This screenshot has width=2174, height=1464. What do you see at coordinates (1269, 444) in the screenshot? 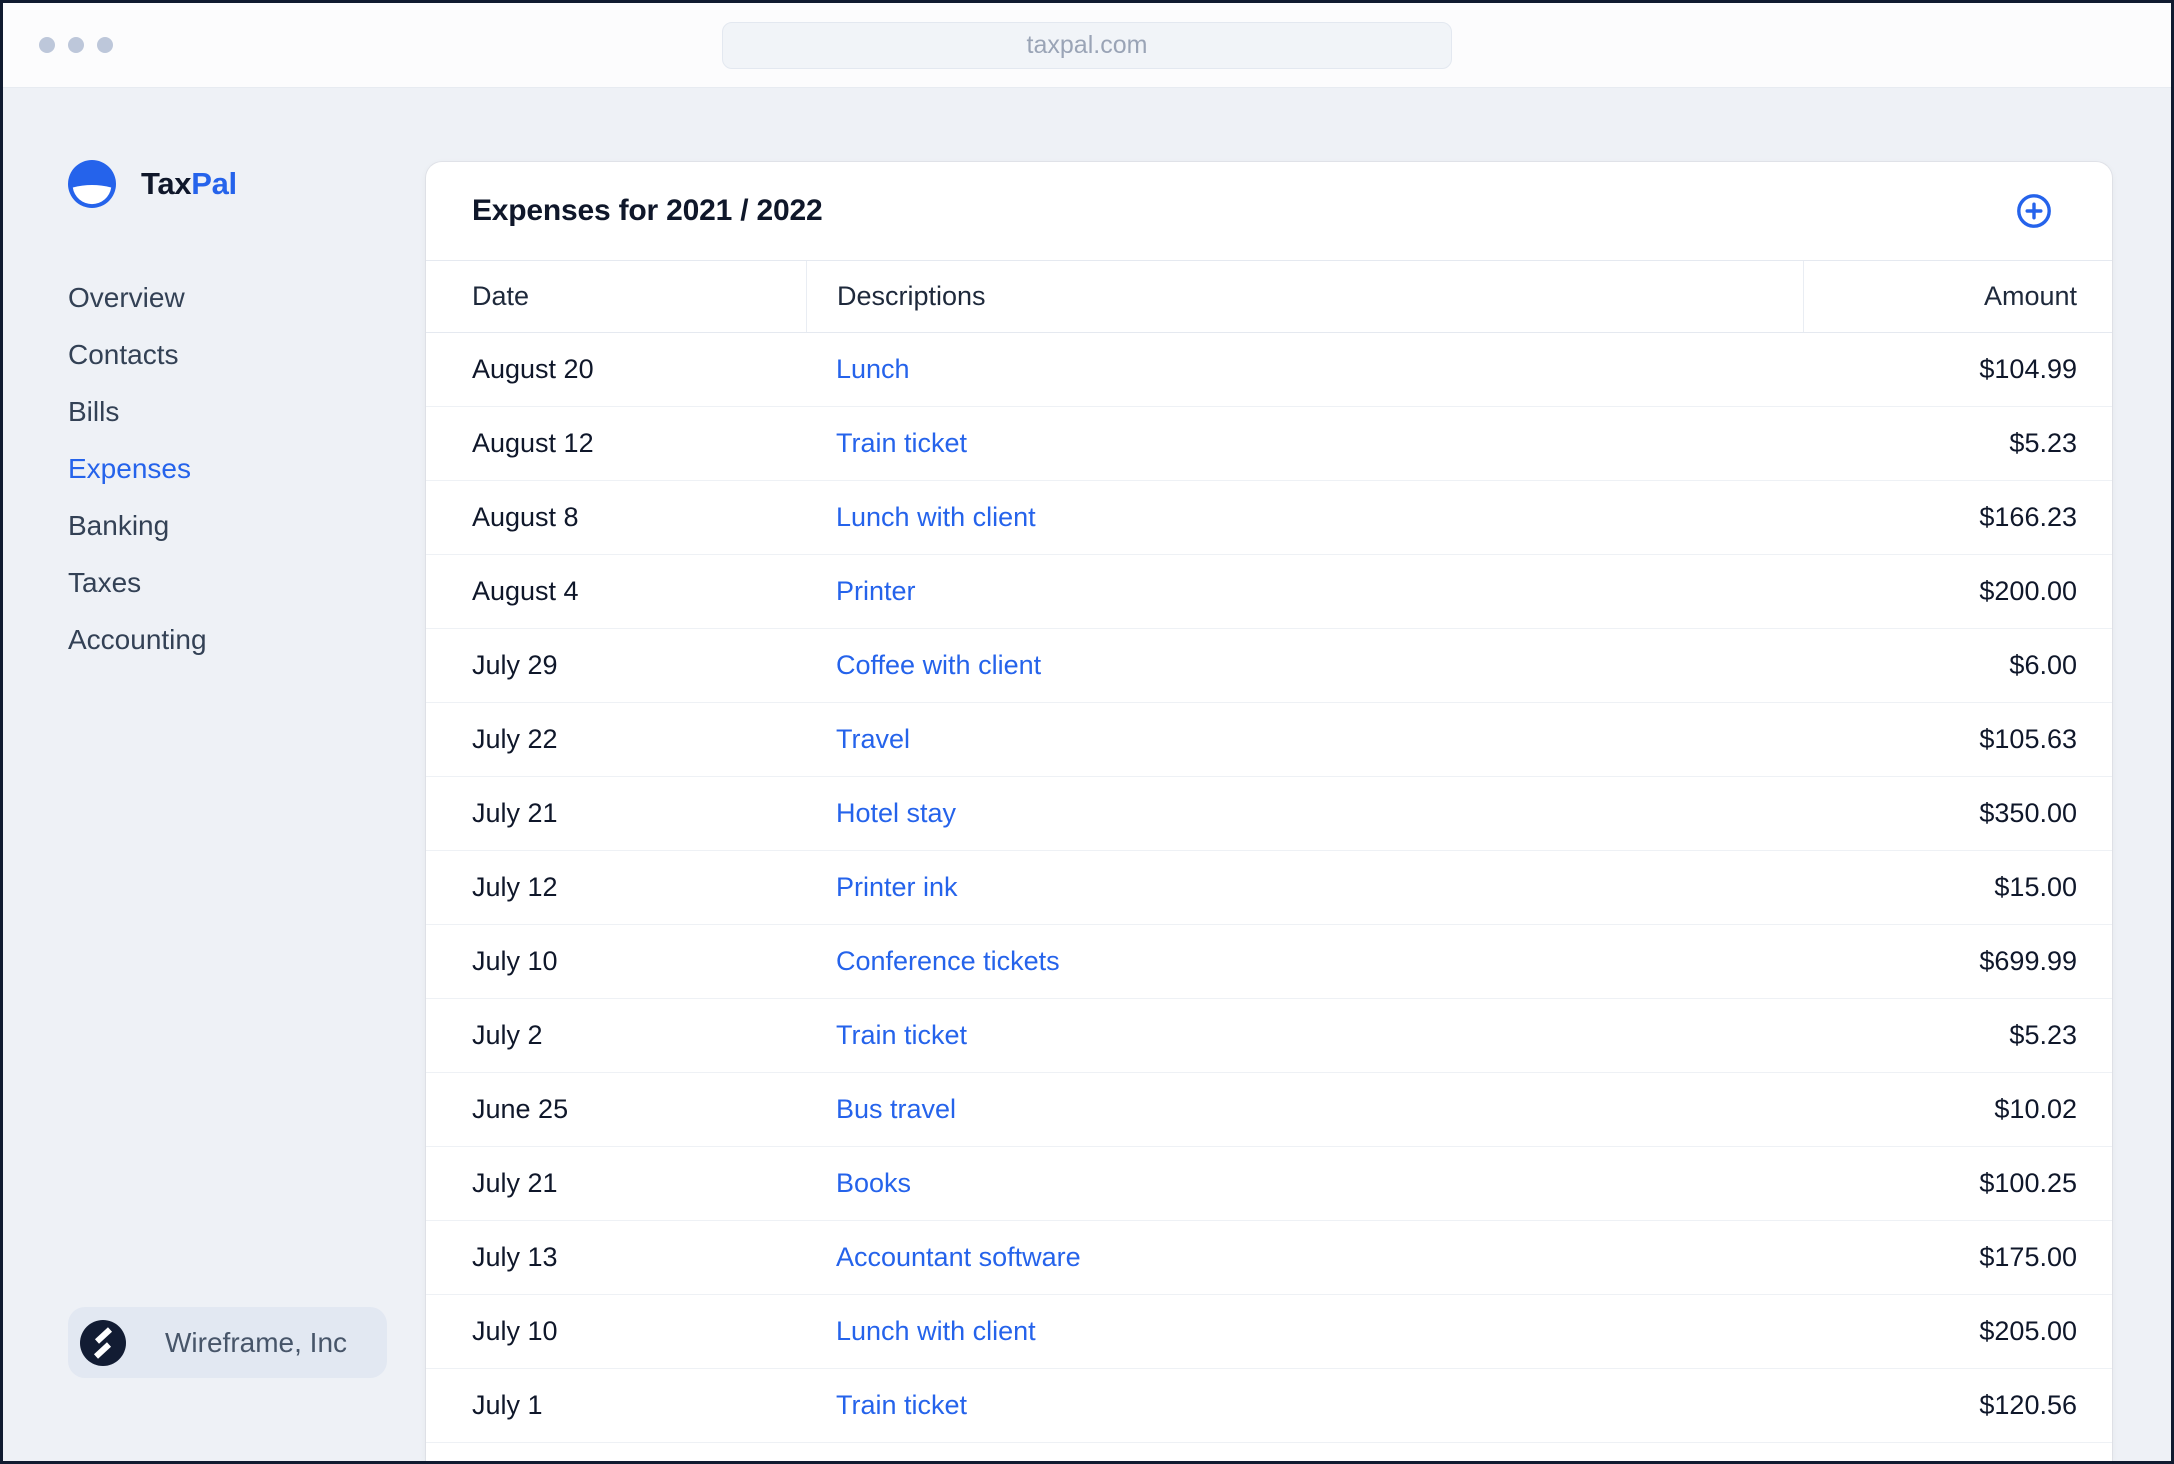
I see `table-row: August 12 Train ticket $5.23` at bounding box center [1269, 444].